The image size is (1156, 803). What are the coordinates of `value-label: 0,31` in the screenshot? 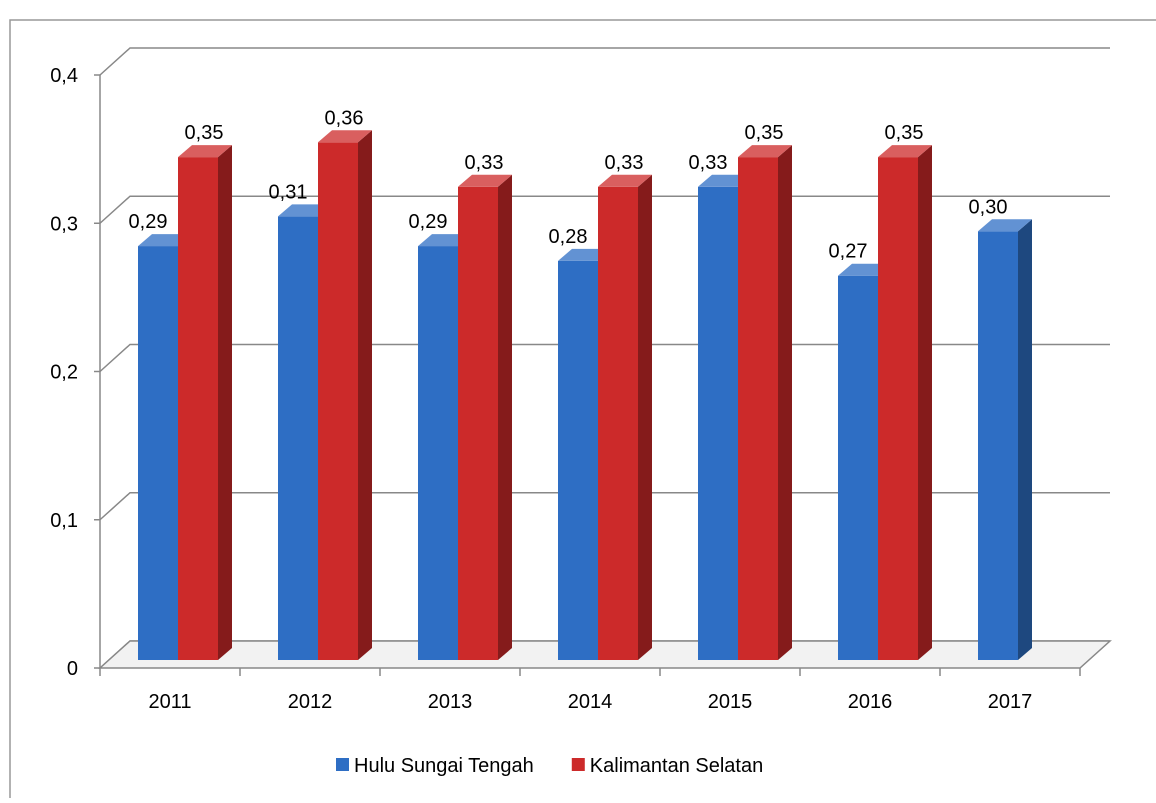 It's located at (288, 192).